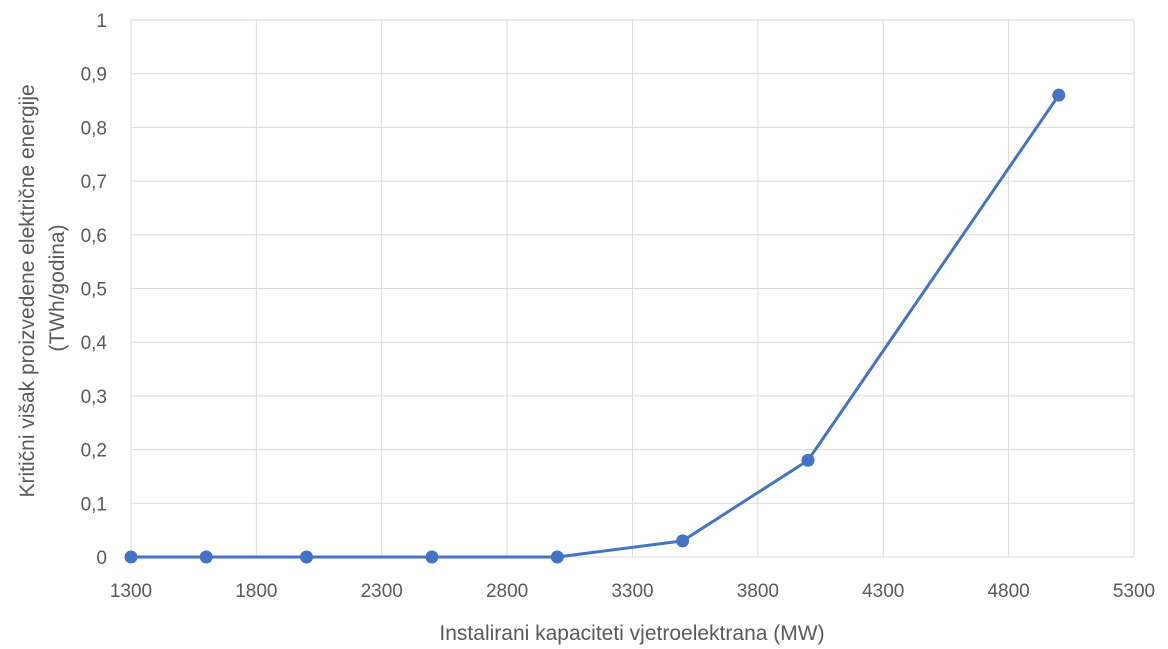  I want to click on x-tick-label: 1800, so click(256, 591).